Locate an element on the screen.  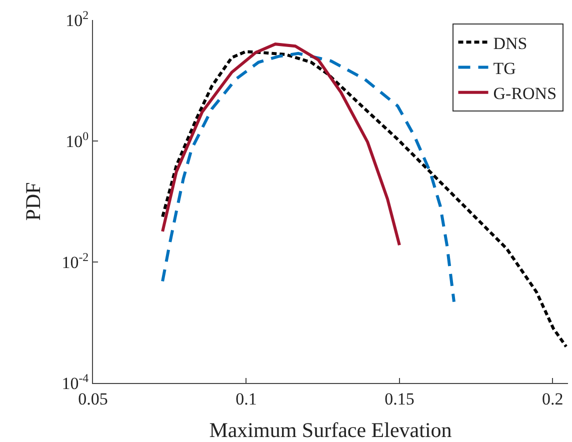
y-tick-label: 10$^{-2}$ is located at coordinates (75, 261).